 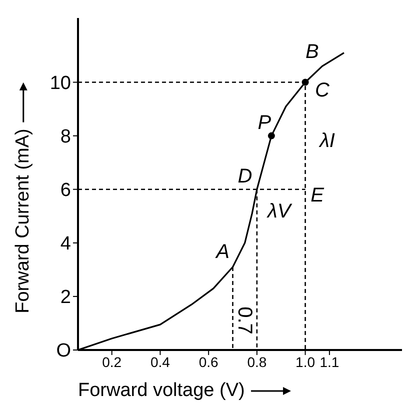 What do you see at coordinates (245, 320) in the screenshot?
I see `annotation: 0.7` at bounding box center [245, 320].